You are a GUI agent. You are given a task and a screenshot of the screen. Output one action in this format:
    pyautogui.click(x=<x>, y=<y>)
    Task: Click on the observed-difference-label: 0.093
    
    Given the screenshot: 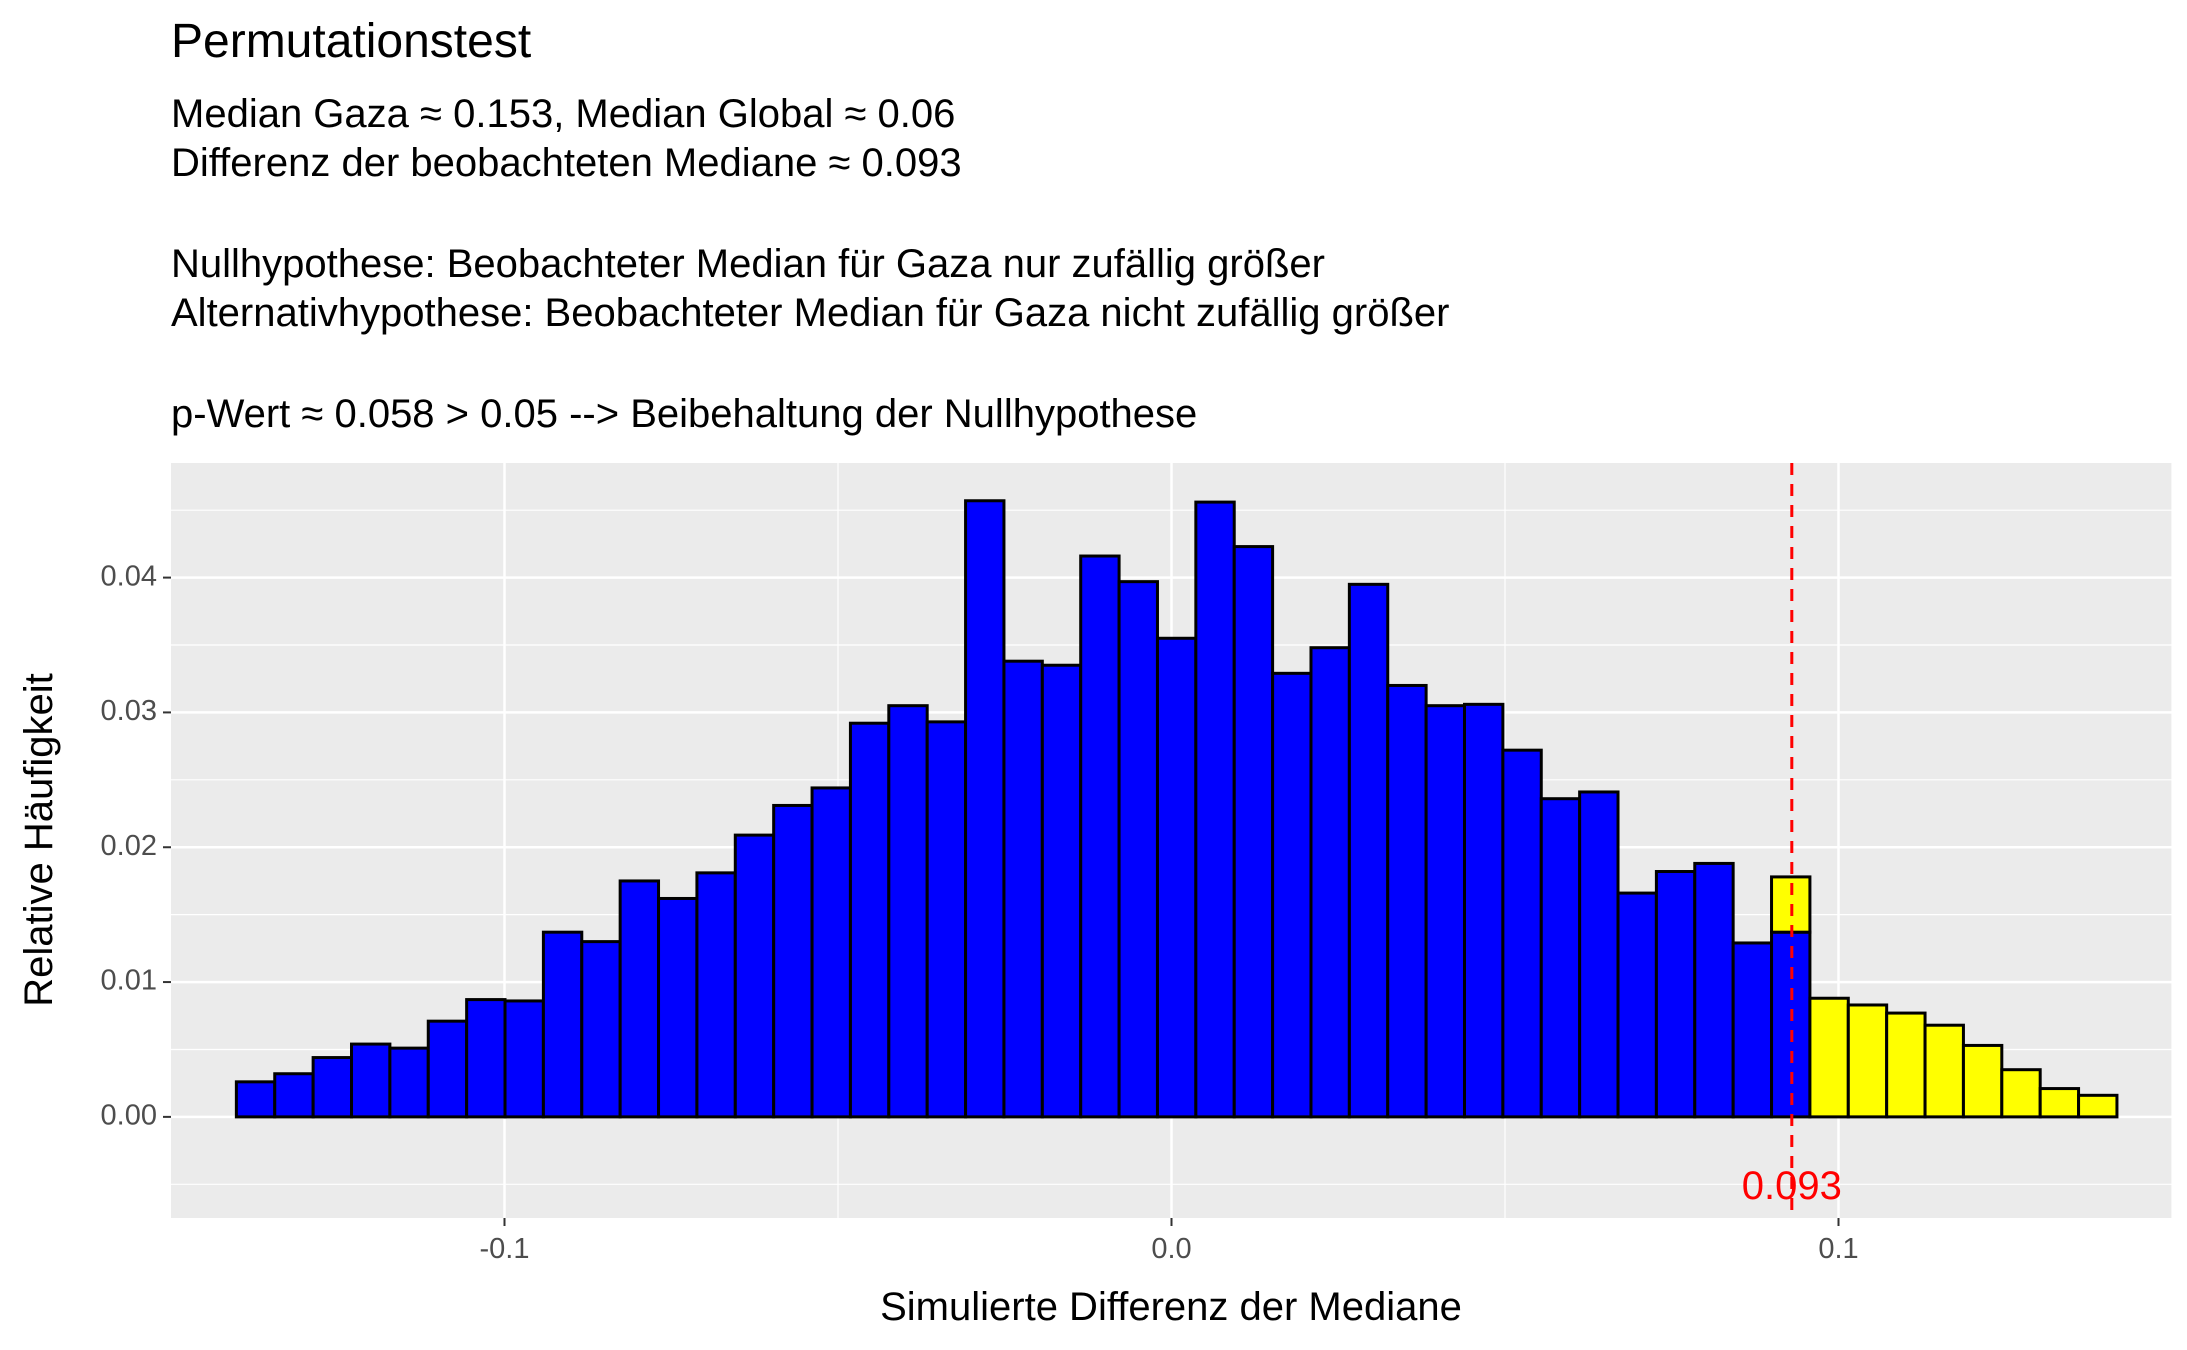 What is the action you would take?
    pyautogui.click(x=1792, y=1186)
    